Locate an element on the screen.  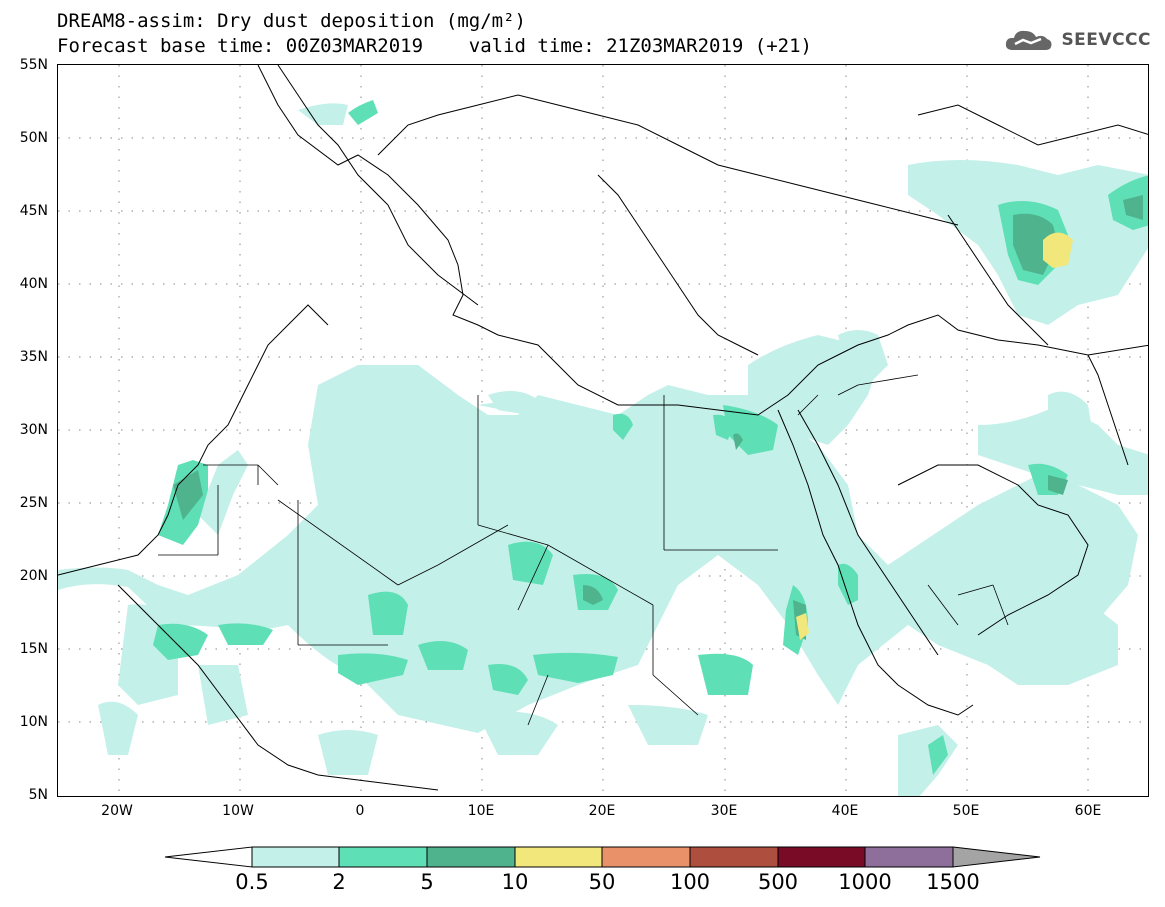
lat-label: 20N is located at coordinates (33, 576).